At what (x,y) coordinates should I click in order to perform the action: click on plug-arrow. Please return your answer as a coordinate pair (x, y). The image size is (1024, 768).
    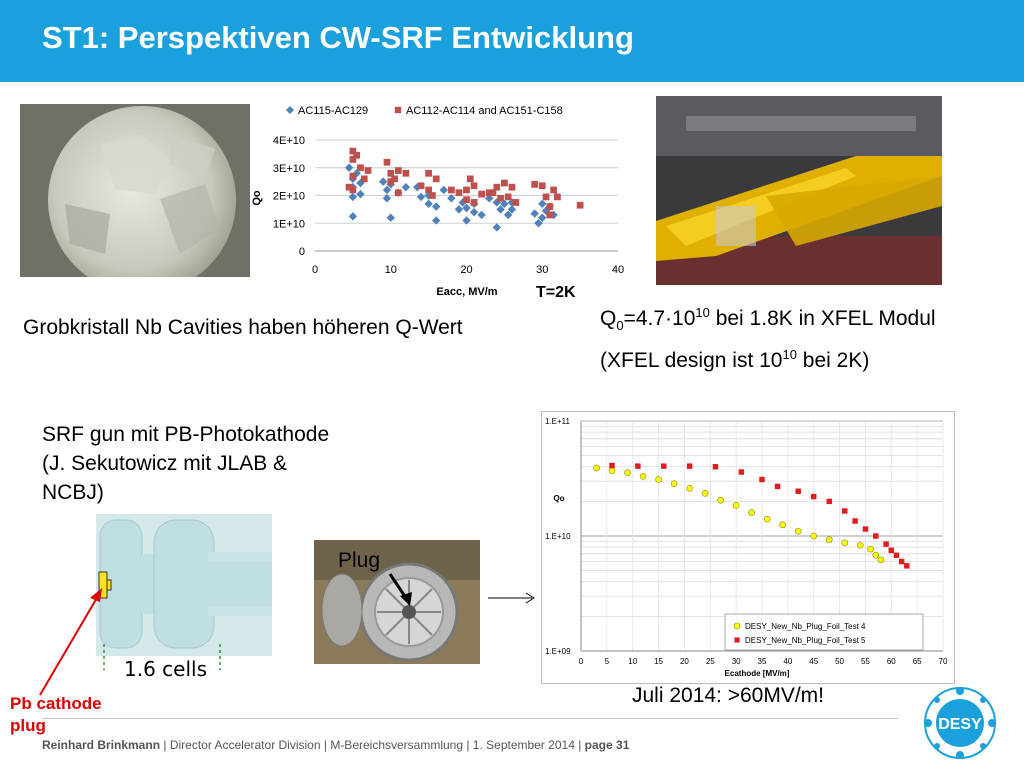
    Looking at the image, I should click on (400, 589).